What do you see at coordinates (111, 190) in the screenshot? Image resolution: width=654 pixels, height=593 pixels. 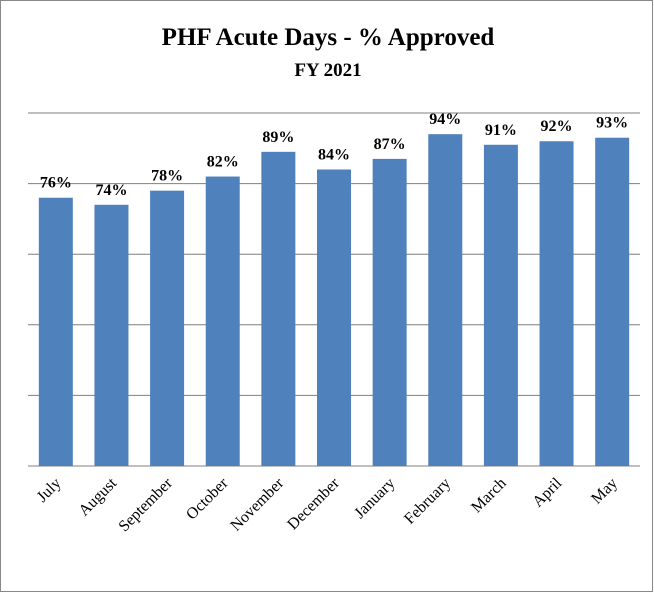 I see `data-label: 74%` at bounding box center [111, 190].